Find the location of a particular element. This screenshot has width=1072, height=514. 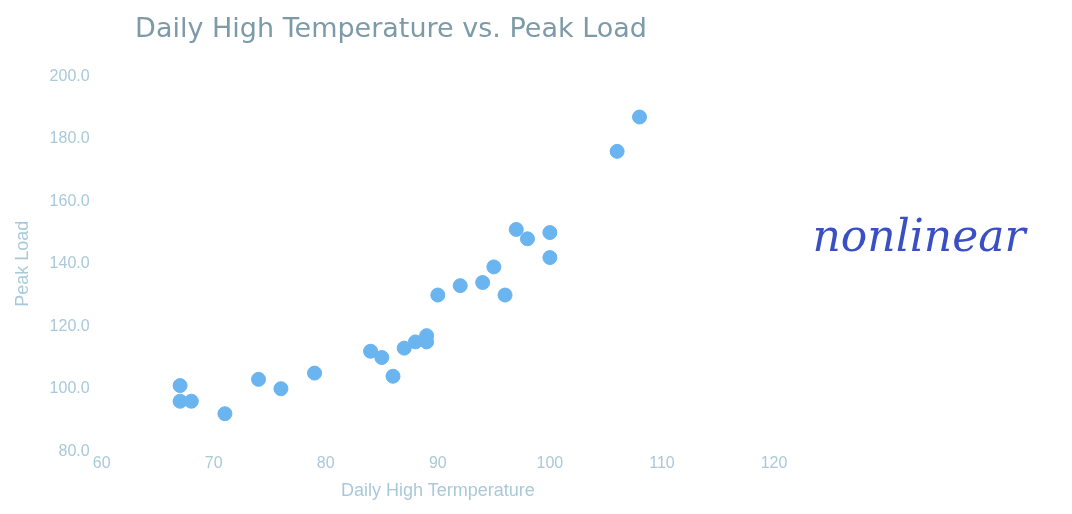

x-tick-label: 90 is located at coordinates (437, 463).